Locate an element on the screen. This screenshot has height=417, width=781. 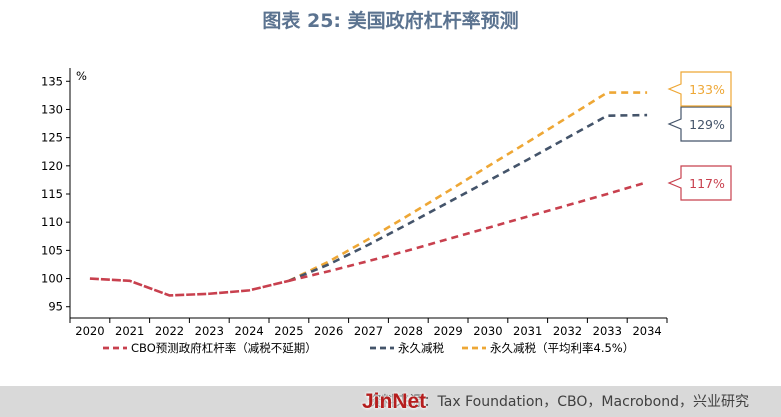
x-tick-label: 2026 is located at coordinates (328, 331).